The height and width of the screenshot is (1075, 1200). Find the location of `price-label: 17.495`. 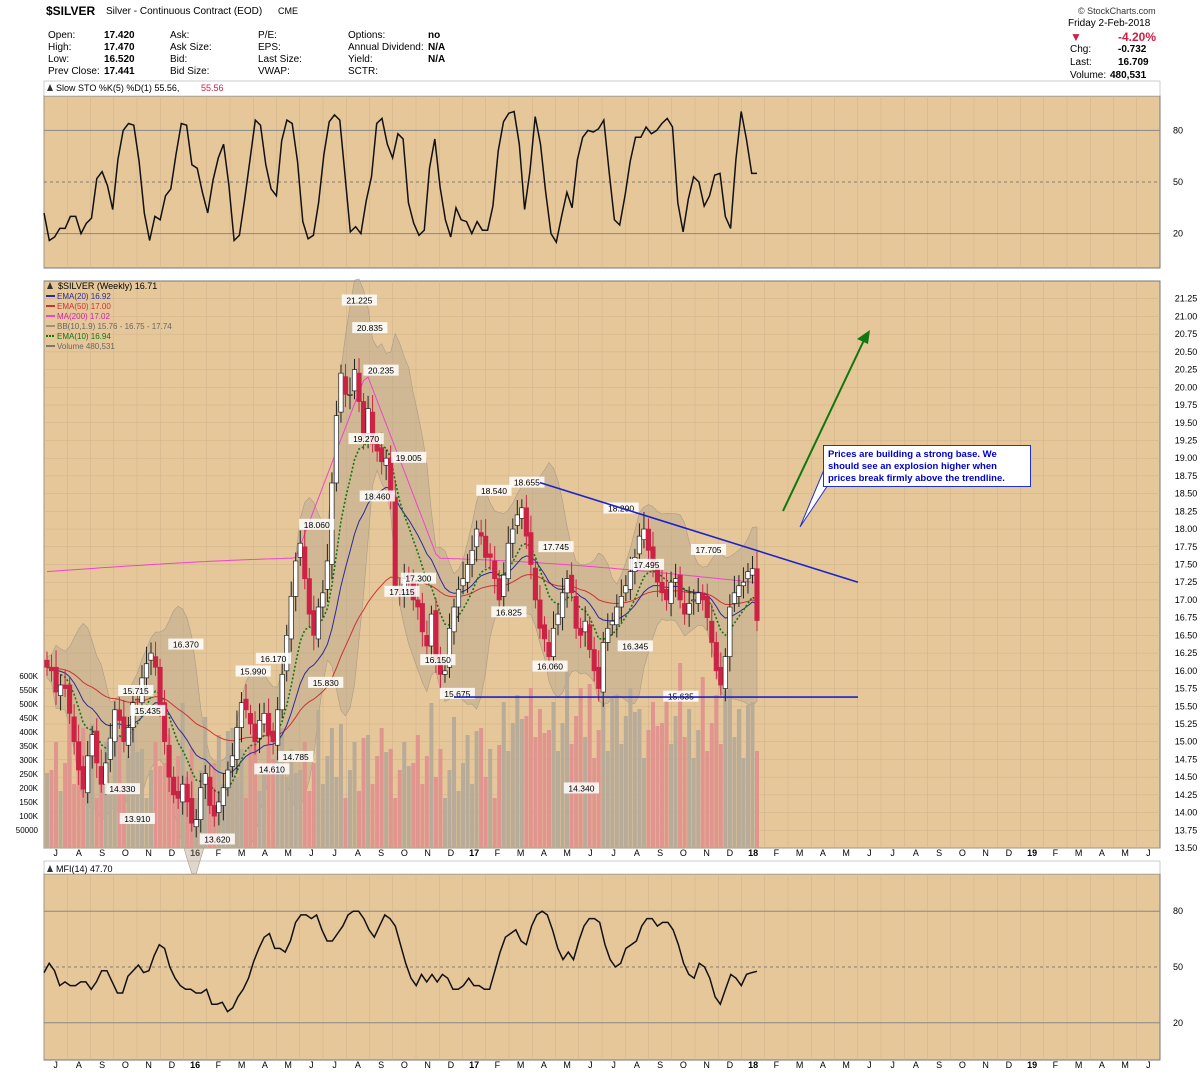

price-label: 17.495 is located at coordinates (646, 565).